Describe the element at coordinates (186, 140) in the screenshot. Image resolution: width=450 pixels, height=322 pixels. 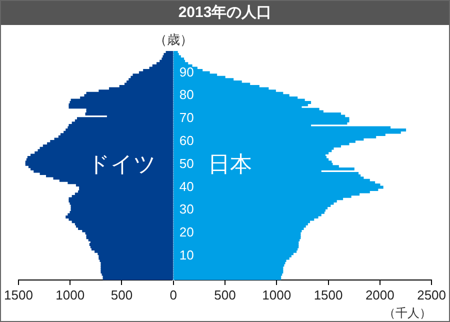
I see `y-tick-label: 60` at that location.